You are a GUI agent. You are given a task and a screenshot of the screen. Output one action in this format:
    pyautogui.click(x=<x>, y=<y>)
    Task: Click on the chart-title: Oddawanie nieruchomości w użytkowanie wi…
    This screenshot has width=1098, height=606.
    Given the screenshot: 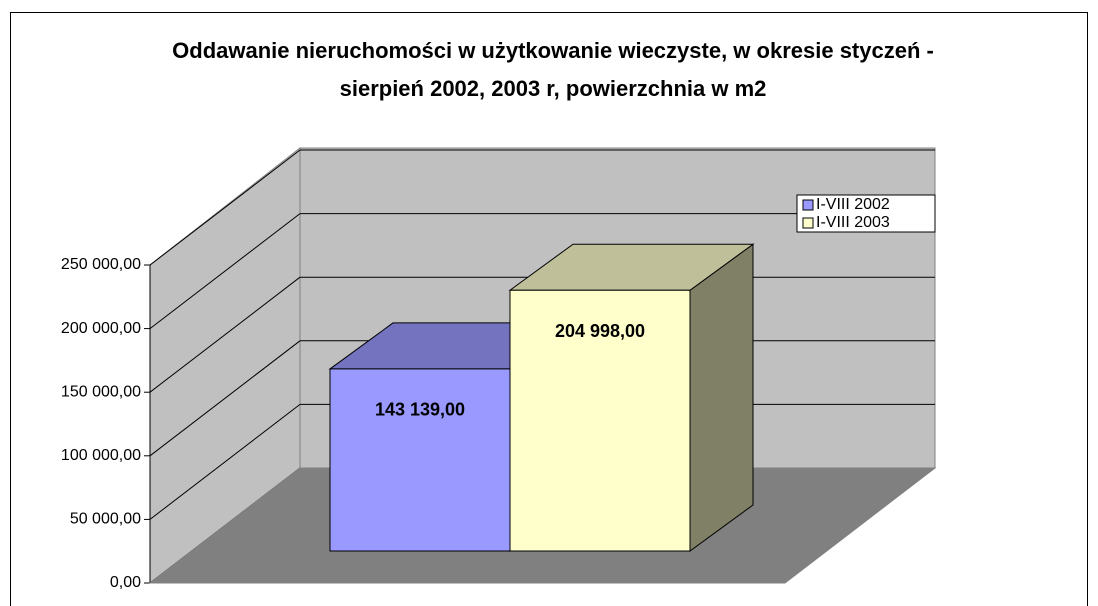 What is the action you would take?
    pyautogui.click(x=553, y=69)
    